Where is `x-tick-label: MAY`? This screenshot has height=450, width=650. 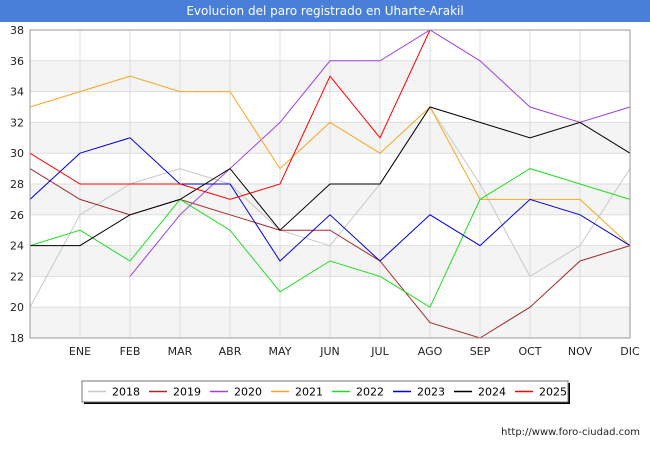
x-tick-label: MAY is located at coordinates (280, 351).